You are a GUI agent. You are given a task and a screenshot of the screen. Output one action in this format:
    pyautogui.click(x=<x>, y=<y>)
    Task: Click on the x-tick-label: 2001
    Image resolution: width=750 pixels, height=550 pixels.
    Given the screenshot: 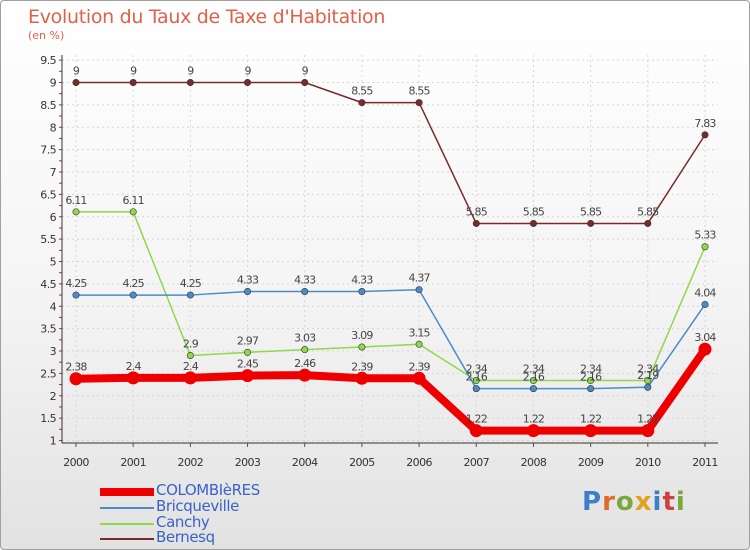 What is the action you would take?
    pyautogui.click(x=133, y=462)
    